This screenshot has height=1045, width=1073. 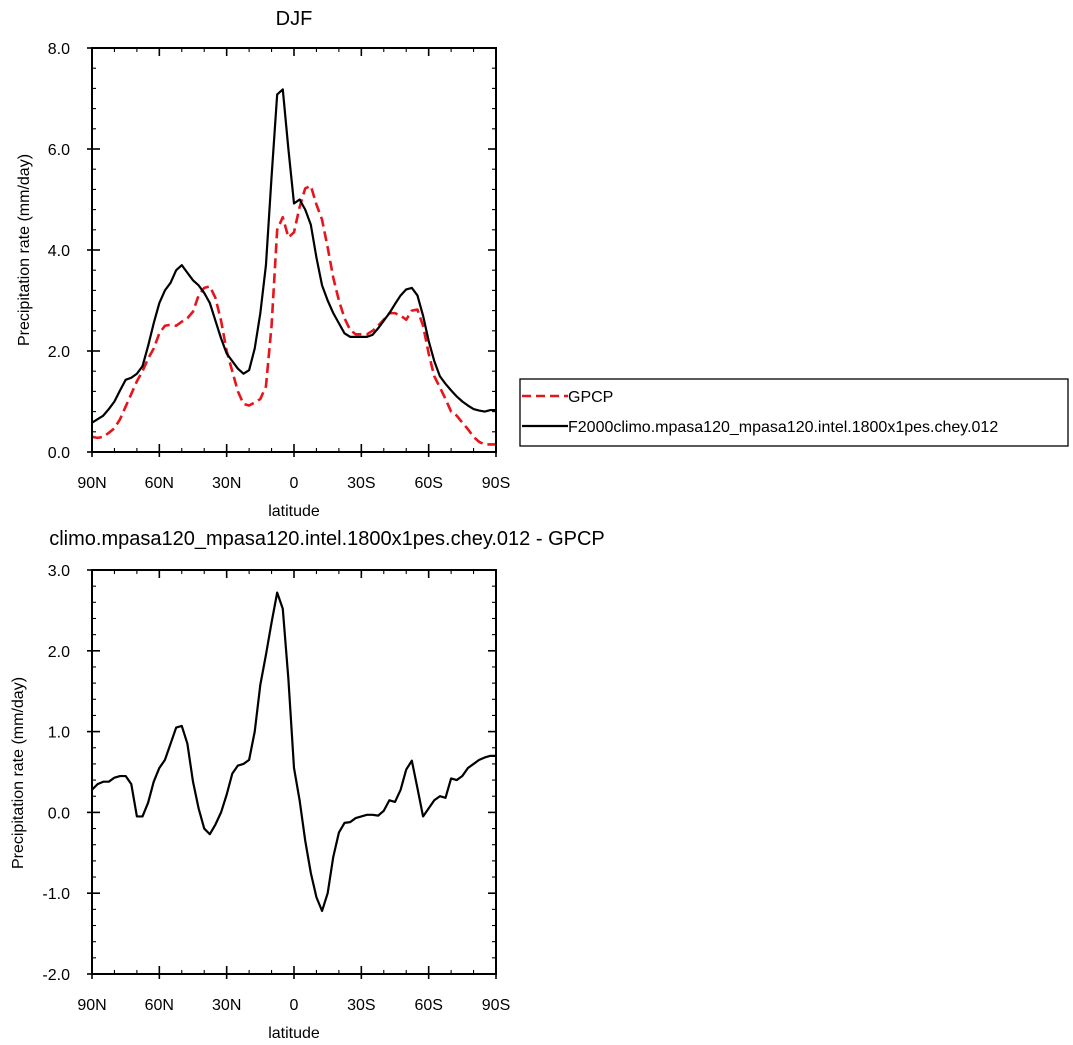 I want to click on bottom-x-tick-label: 30S, so click(x=361, y=1005).